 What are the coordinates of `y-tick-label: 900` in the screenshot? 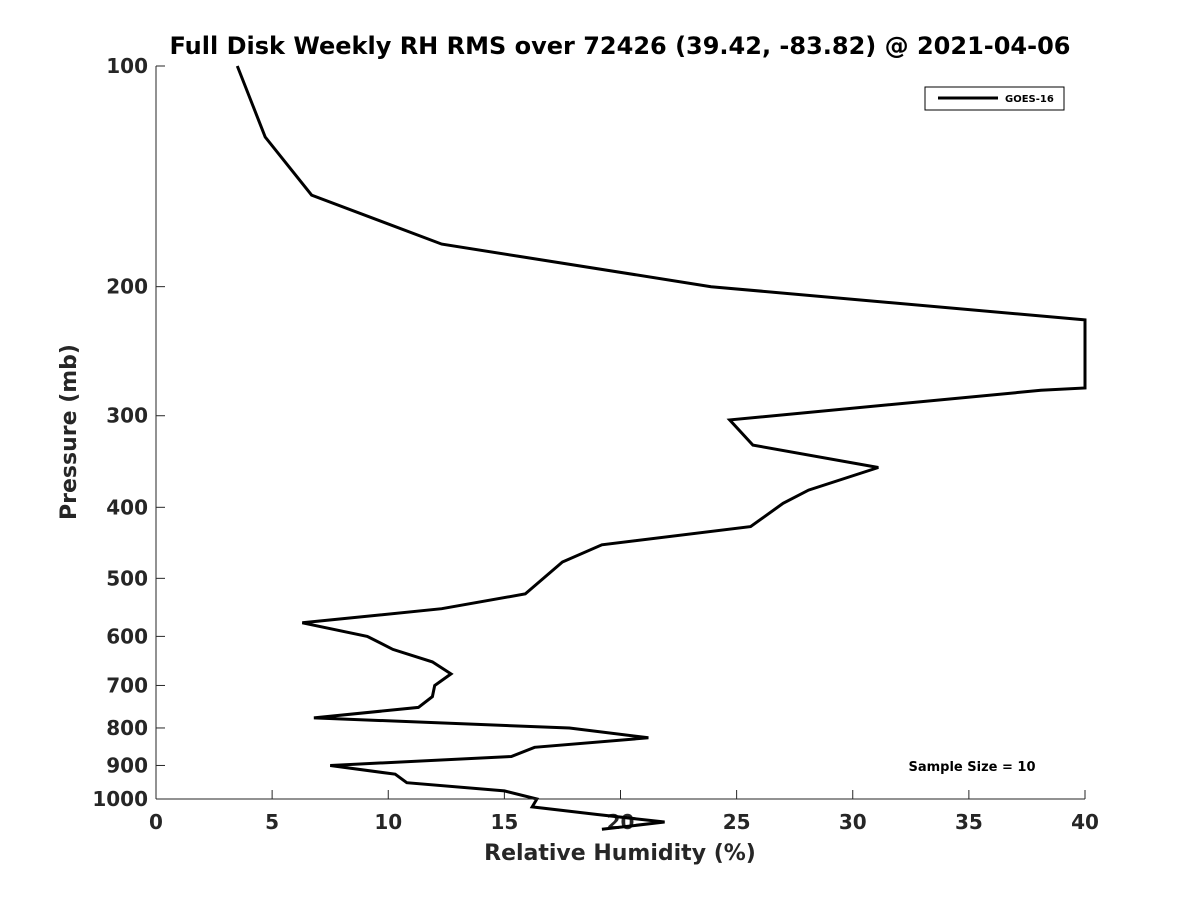 It's located at (127, 765).